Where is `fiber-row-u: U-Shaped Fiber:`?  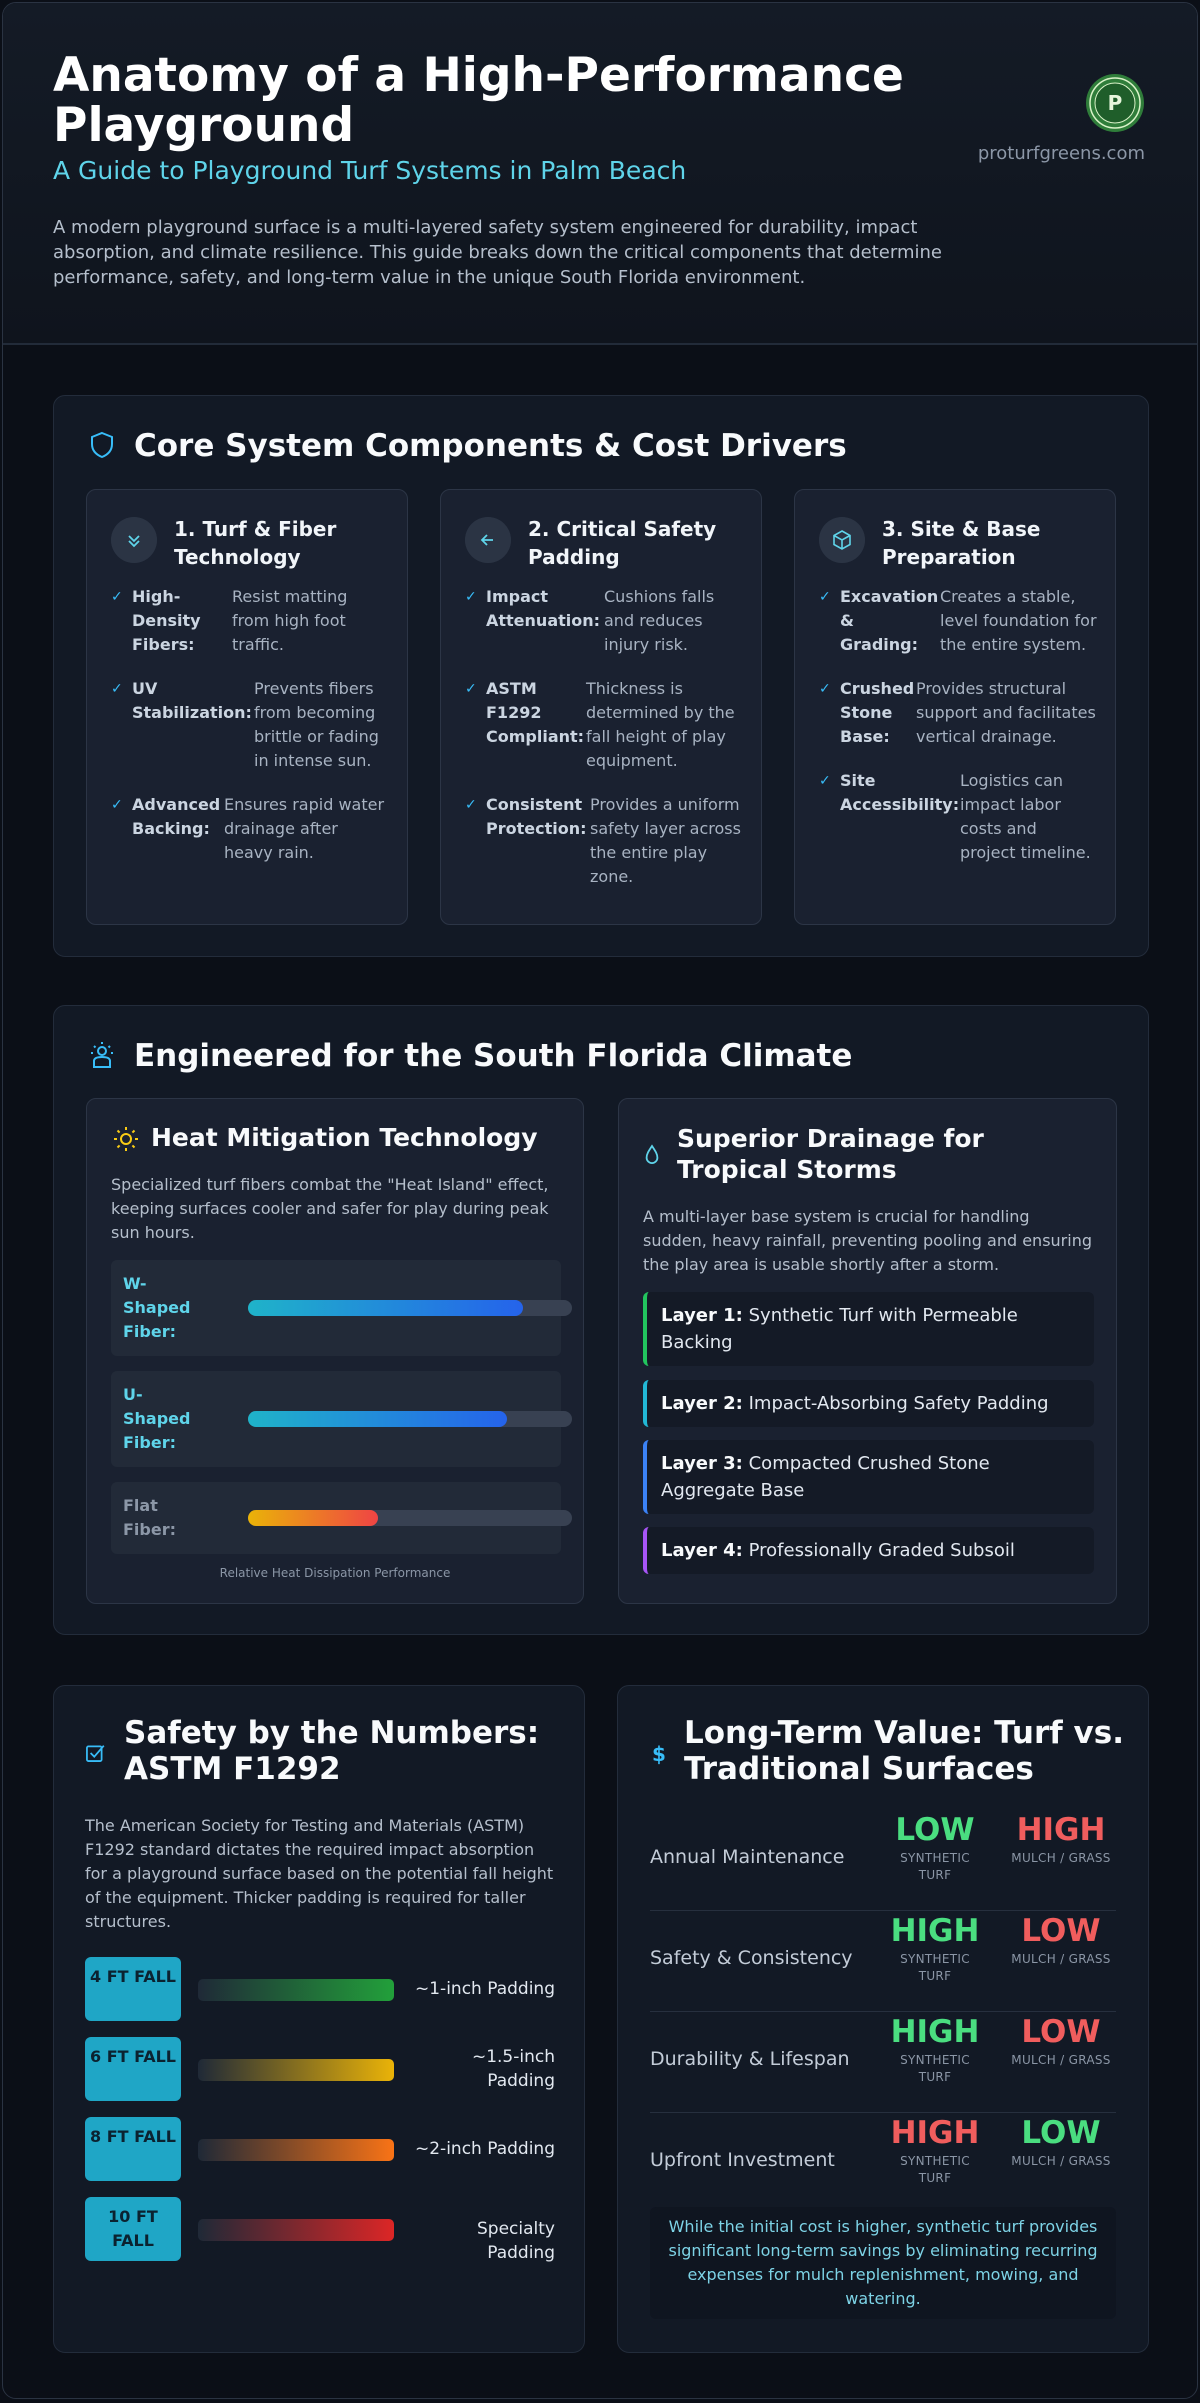 fiber-row-u: U-Shaped Fiber: is located at coordinates (341, 1419).